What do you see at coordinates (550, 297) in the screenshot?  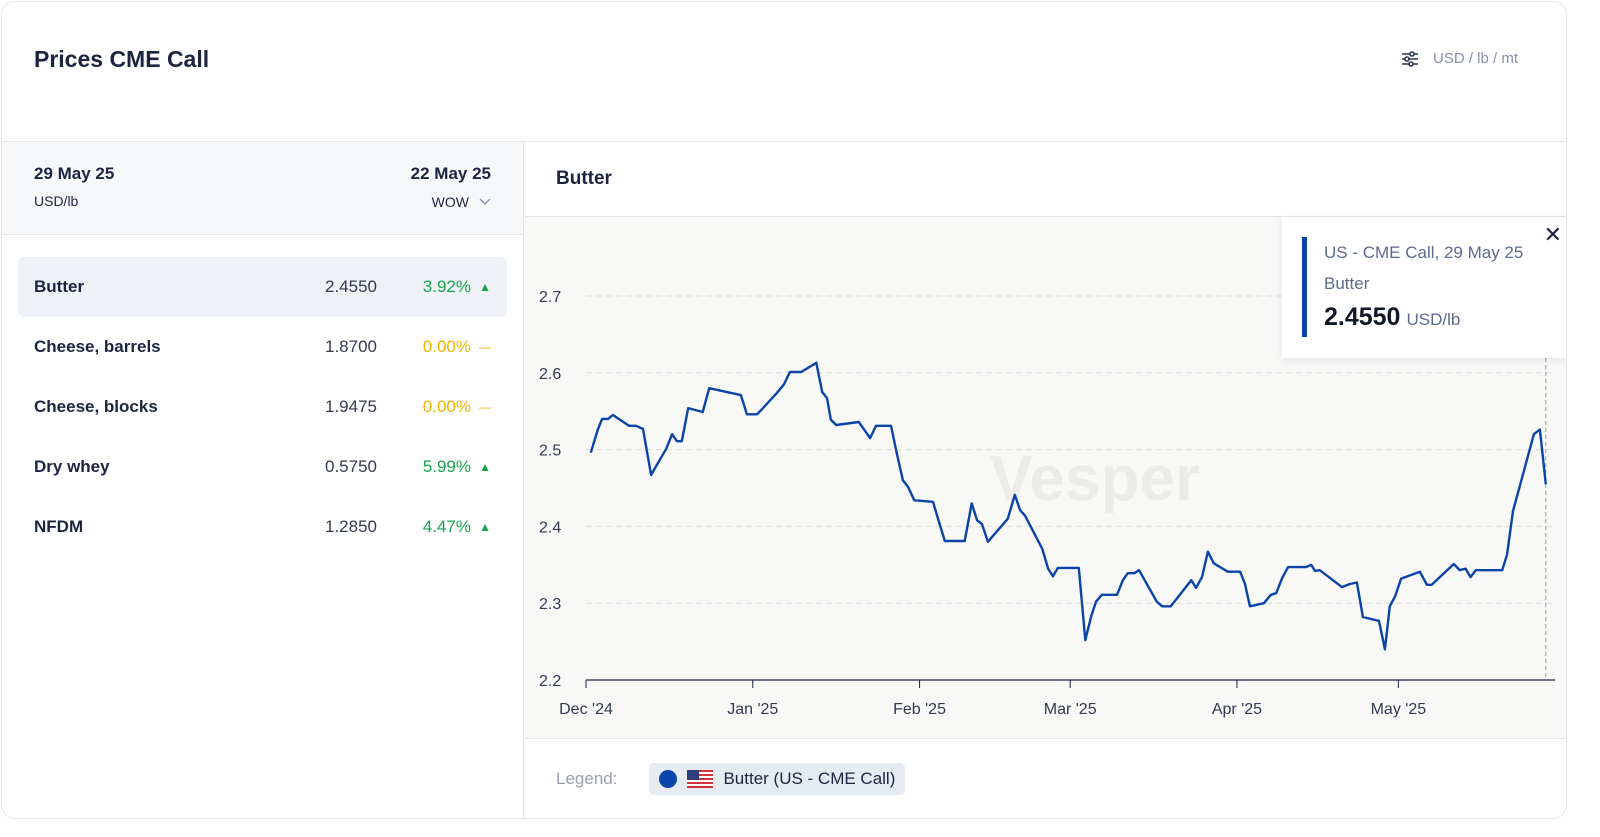 I see `y-tick-label: 2.7` at bounding box center [550, 297].